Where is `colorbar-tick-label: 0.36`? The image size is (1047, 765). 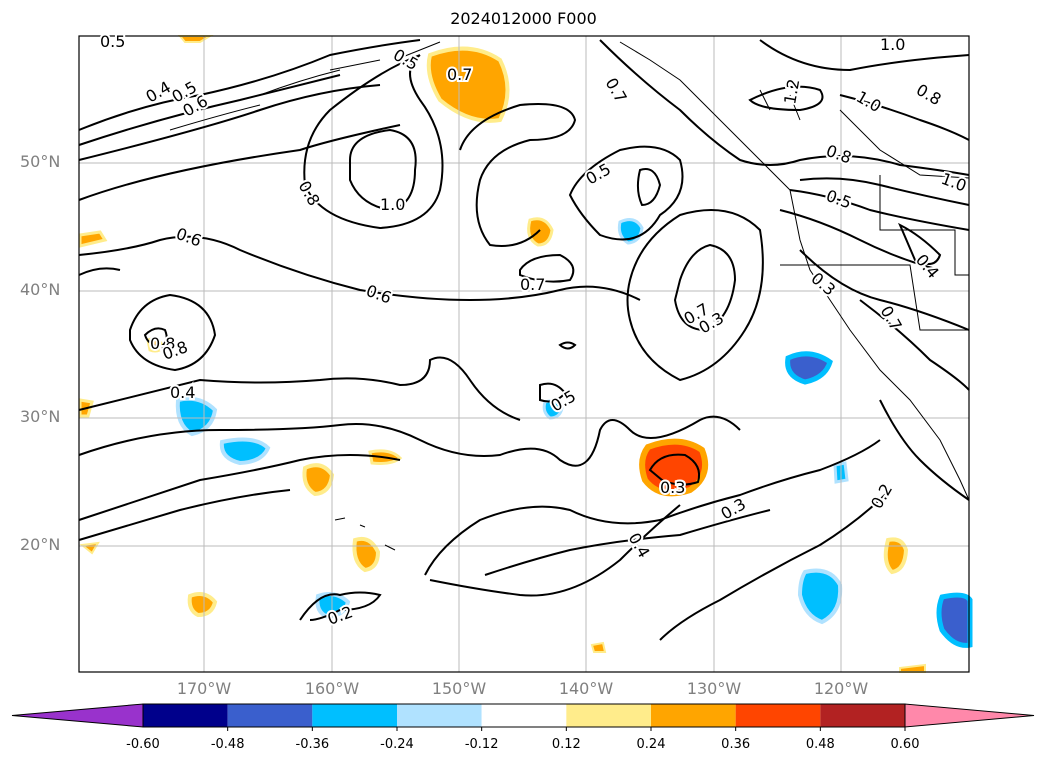 colorbar-tick-label: 0.36 is located at coordinates (736, 744).